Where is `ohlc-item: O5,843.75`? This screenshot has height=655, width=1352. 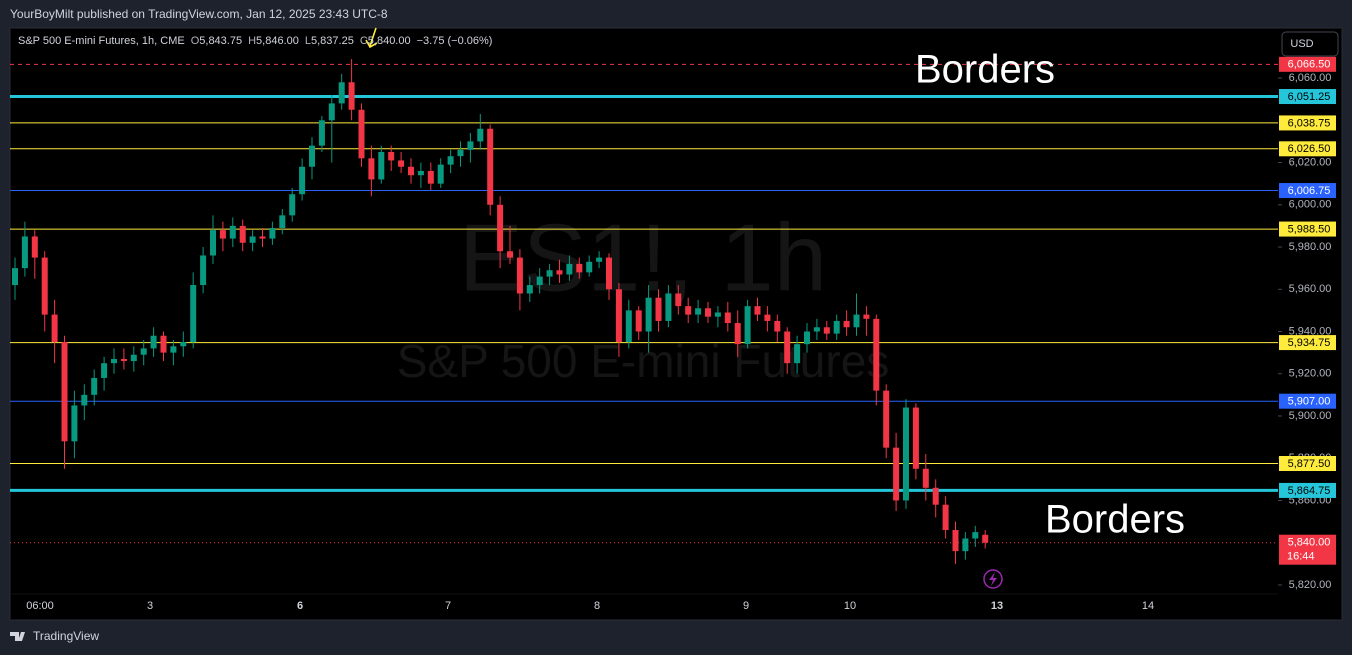 ohlc-item: O5,843.75 is located at coordinates (216, 42).